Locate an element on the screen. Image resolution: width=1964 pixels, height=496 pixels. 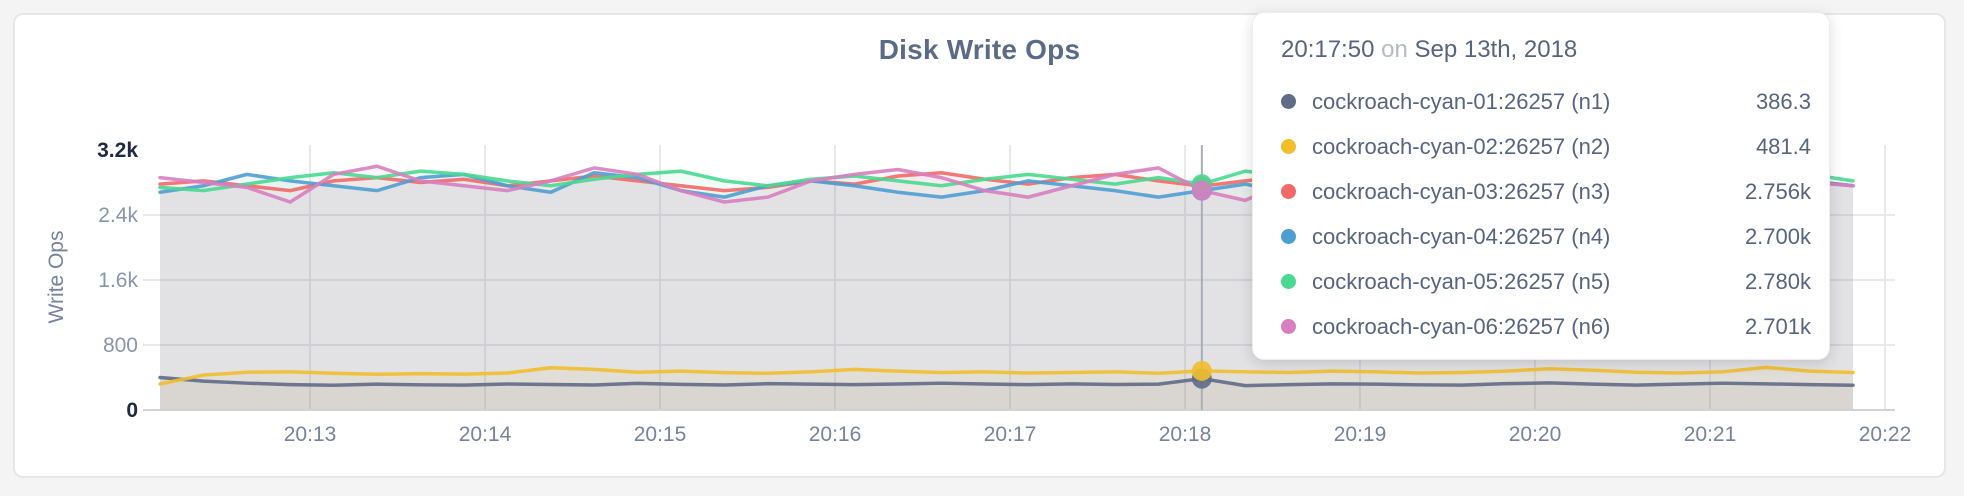
y-tick-label: 2.4k is located at coordinates (118, 215).